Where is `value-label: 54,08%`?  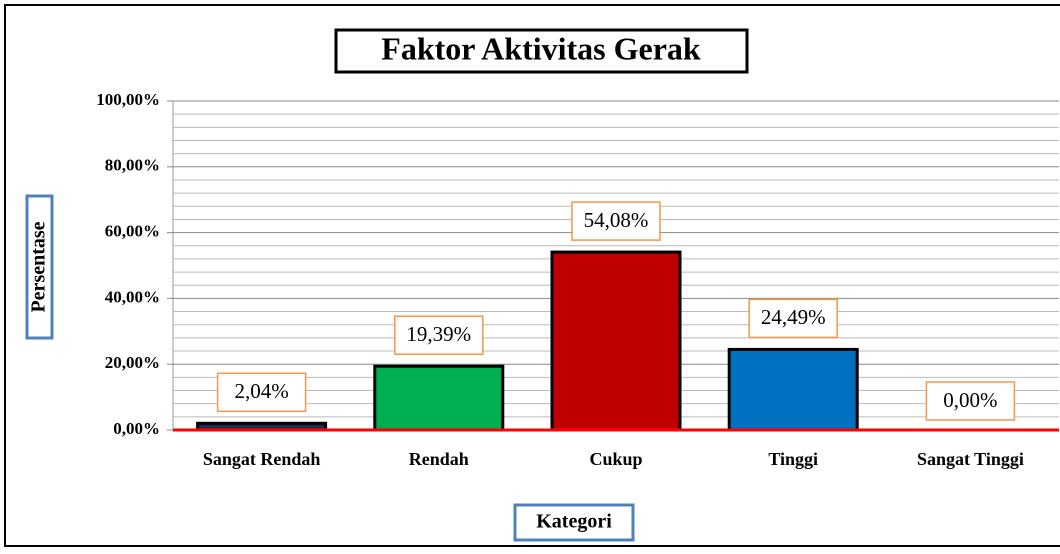
value-label: 54,08% is located at coordinates (616, 220).